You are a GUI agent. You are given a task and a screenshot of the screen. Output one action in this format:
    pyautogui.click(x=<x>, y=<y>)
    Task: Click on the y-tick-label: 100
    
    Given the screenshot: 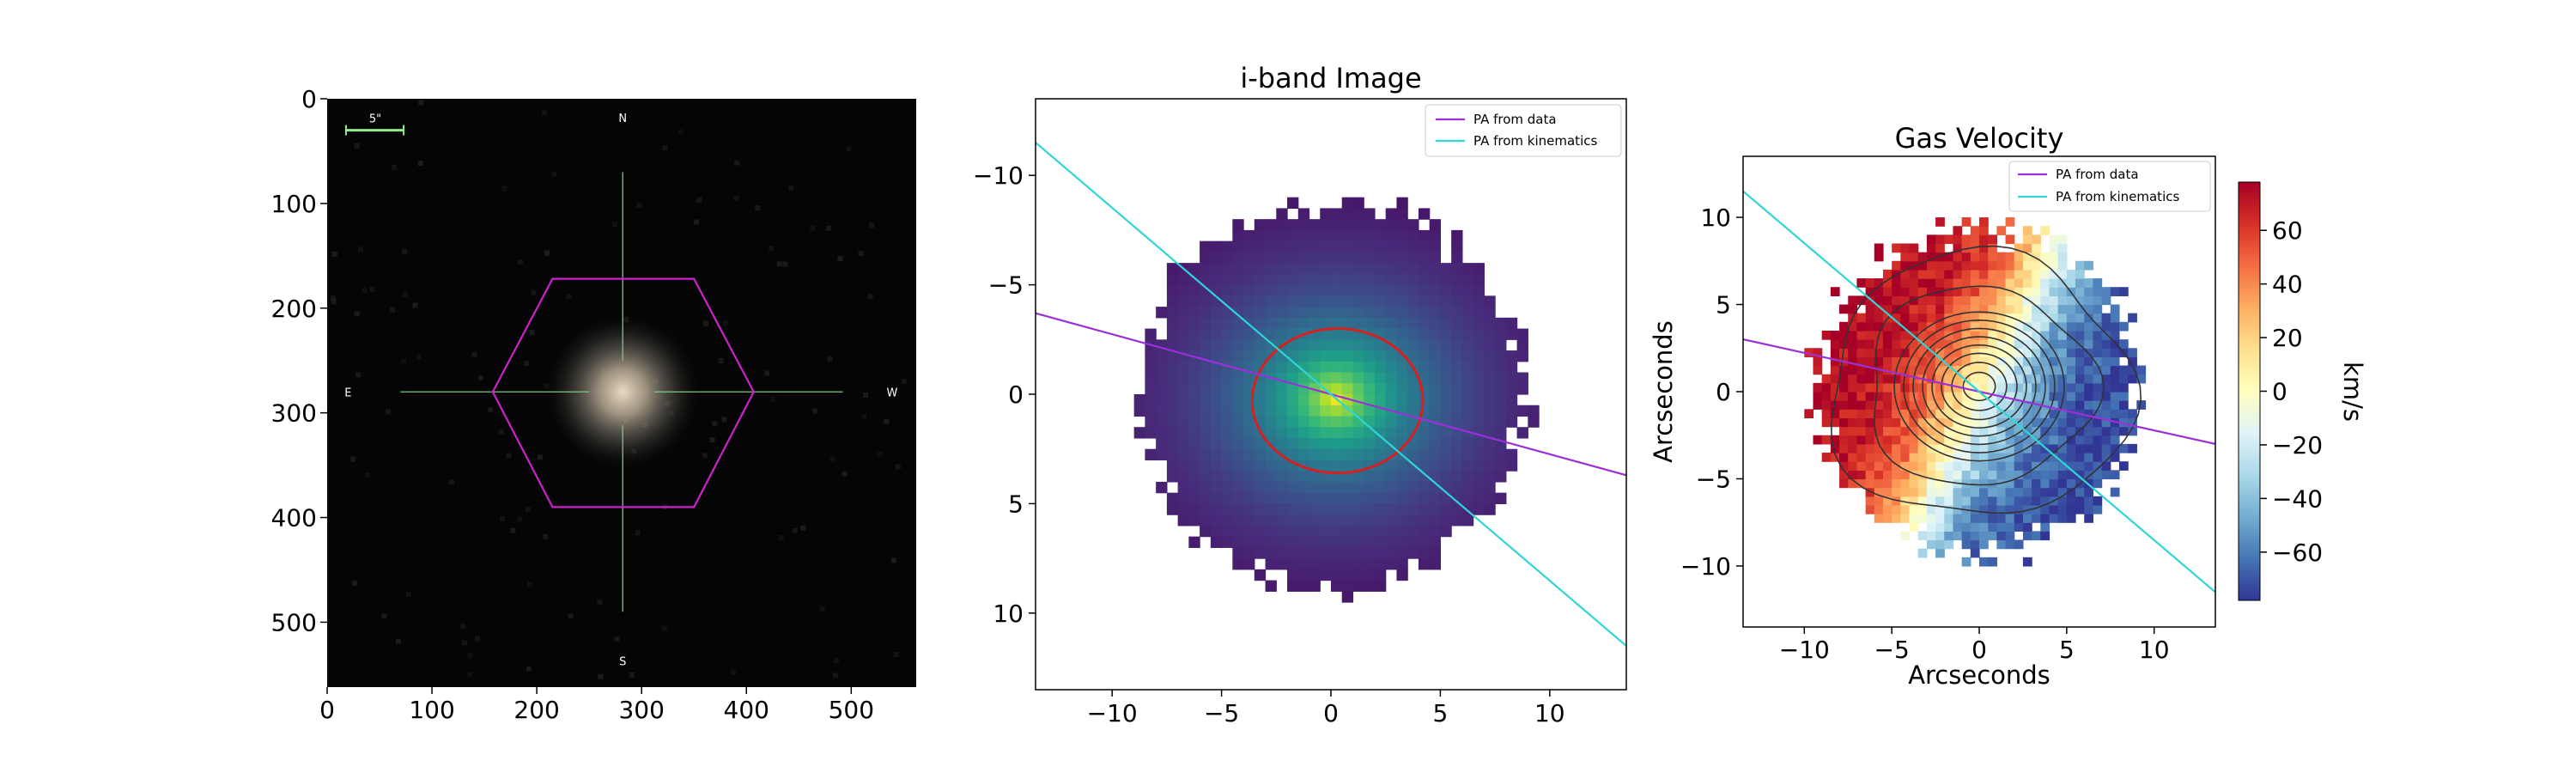 What is the action you would take?
    pyautogui.click(x=294, y=204)
    